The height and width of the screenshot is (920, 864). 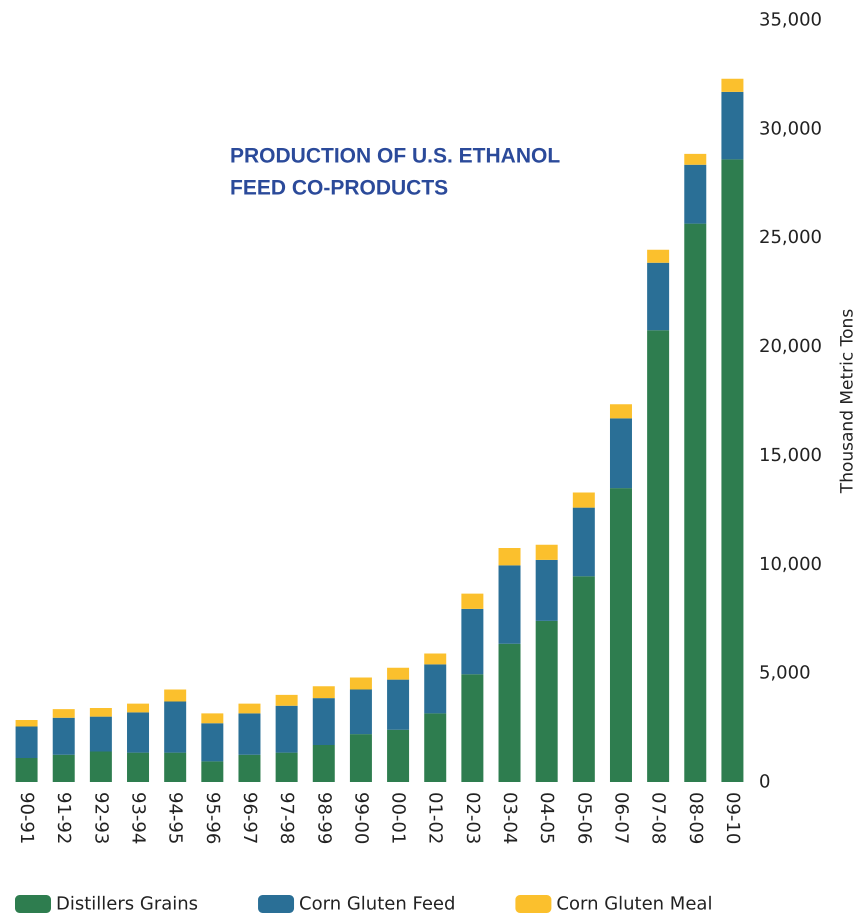 What do you see at coordinates (361, 818) in the screenshot?
I see `x-tick-label: 99-00` at bounding box center [361, 818].